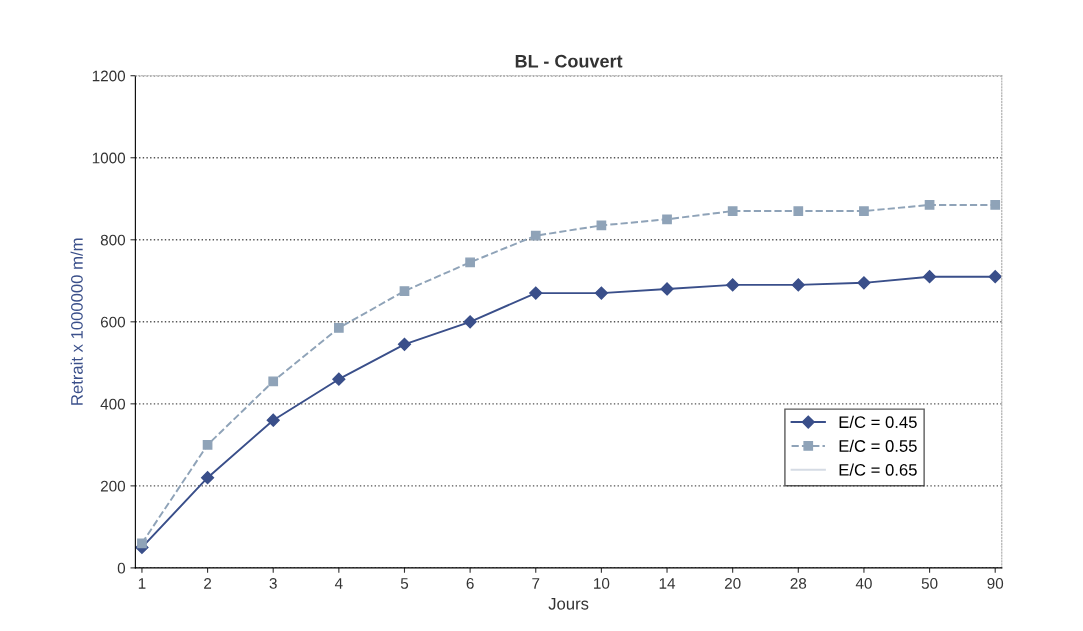 The height and width of the screenshot is (631, 1083). Describe the element at coordinates (338, 583) in the screenshot. I see `x-tick-label: 4` at that location.